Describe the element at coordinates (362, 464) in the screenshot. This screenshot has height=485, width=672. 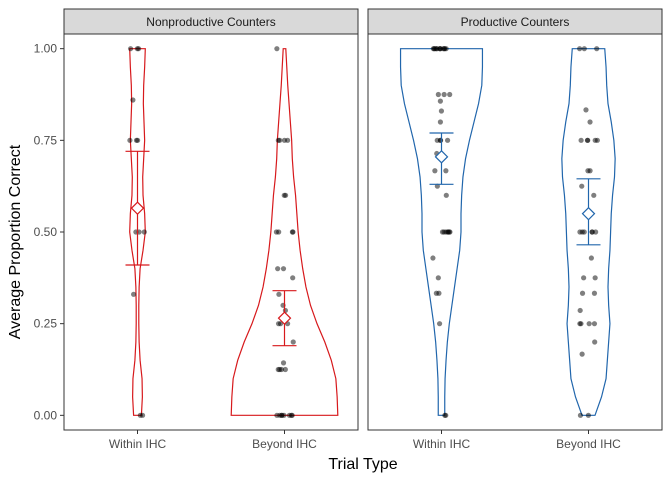
I see `x-axis-title: Trial Type` at that location.